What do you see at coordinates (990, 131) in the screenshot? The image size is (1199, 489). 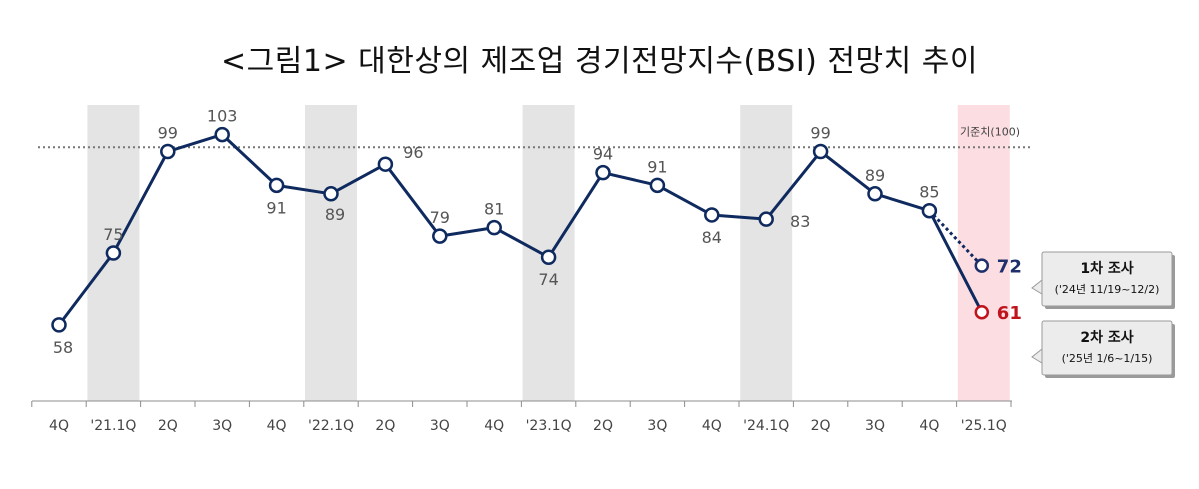 I see `reference-line-label: 기준치(100)` at bounding box center [990, 131].